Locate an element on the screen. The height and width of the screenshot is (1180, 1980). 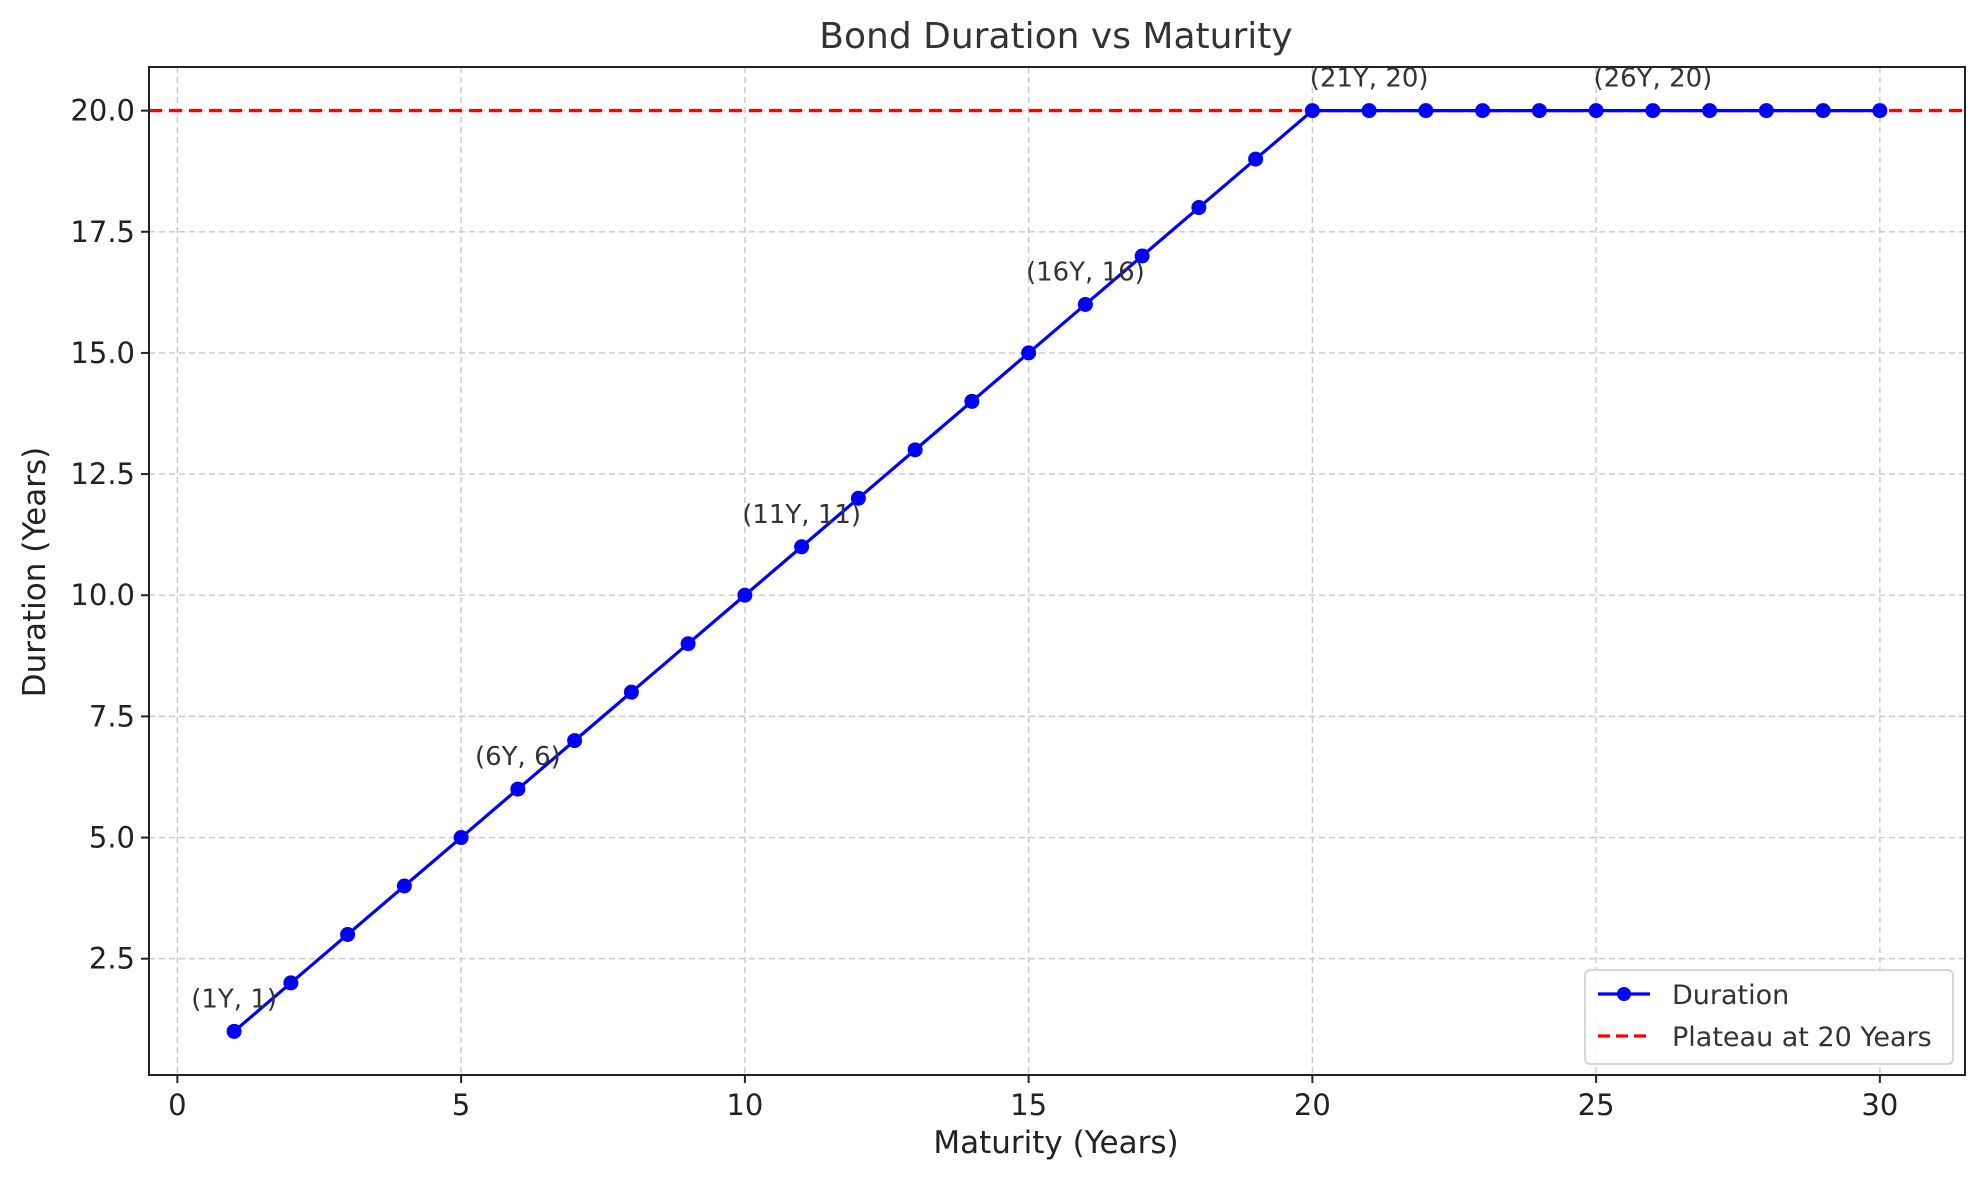
x-tick-label: 25 is located at coordinates (1596, 1105).